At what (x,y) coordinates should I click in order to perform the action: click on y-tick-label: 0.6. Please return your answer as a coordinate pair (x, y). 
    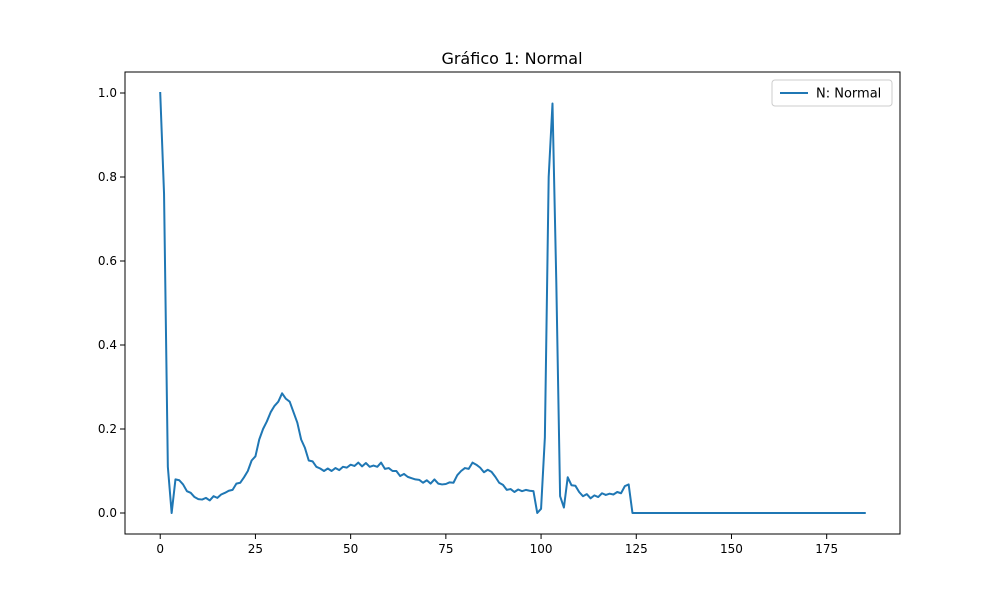
    Looking at the image, I should click on (107, 261).